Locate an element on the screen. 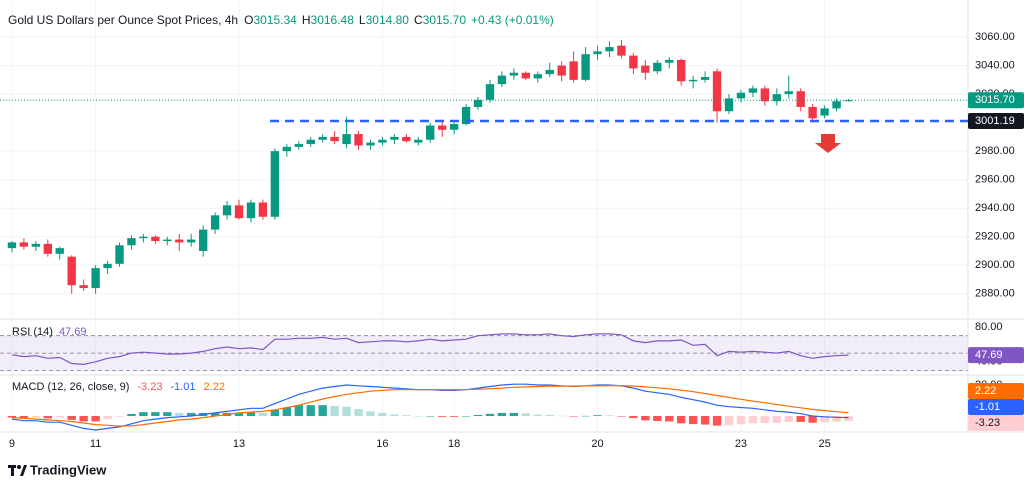  histogram-axis-label-box is located at coordinates (996, 423).